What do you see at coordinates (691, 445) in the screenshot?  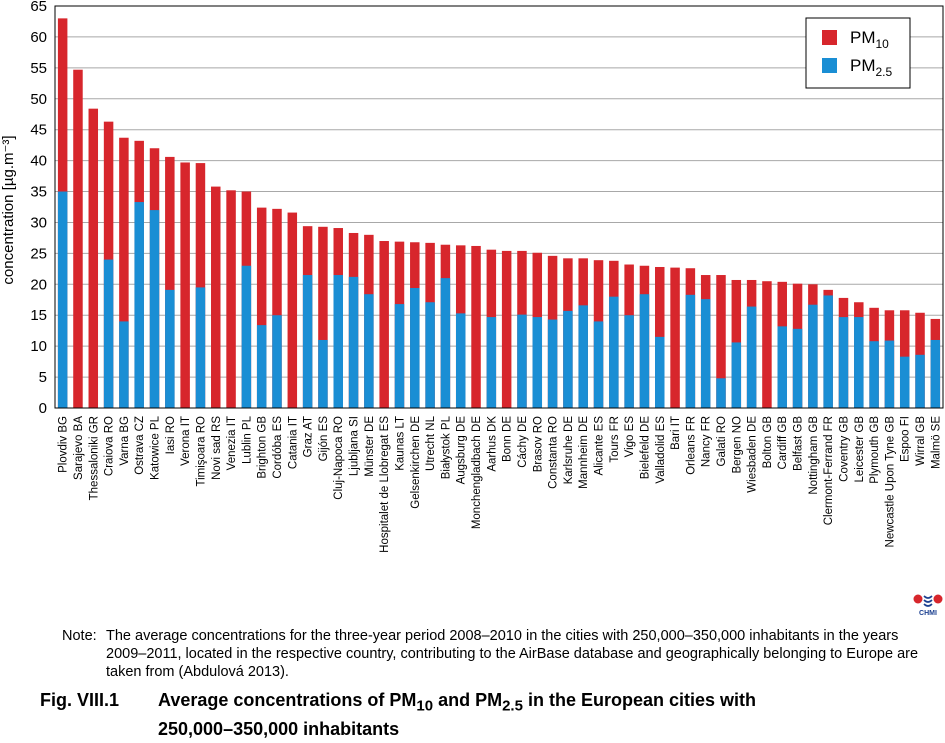 I see `x-tick-label: Orleans FR` at bounding box center [691, 445].